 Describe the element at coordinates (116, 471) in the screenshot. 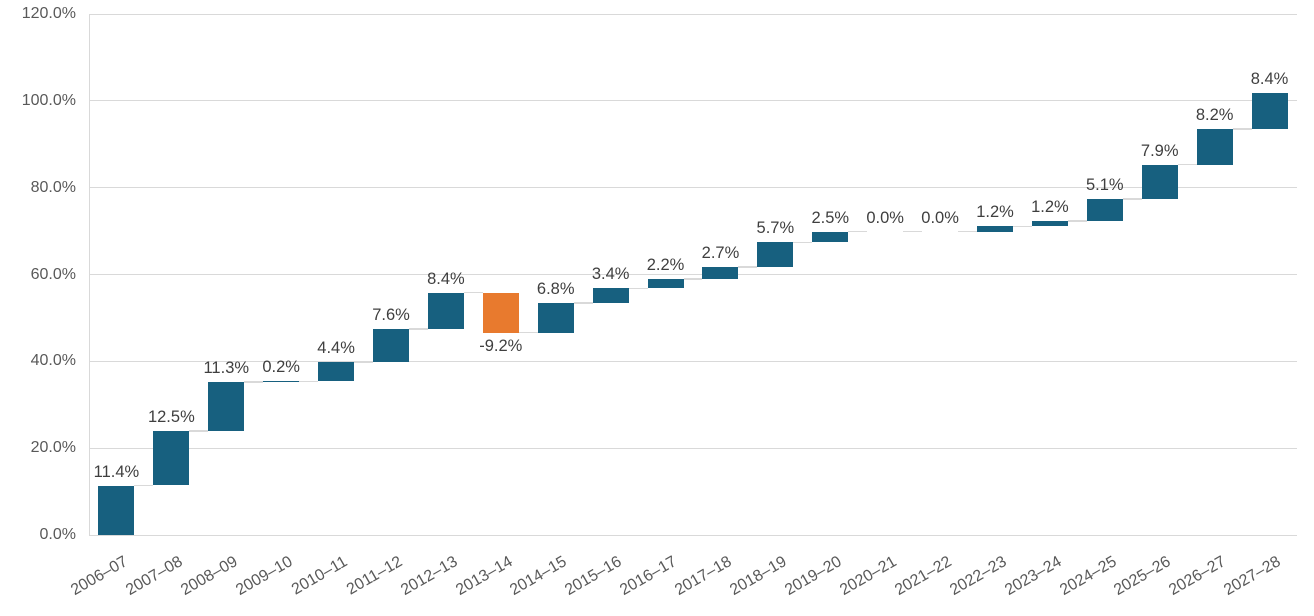

I see `bar-data-label: 11.4%` at that location.